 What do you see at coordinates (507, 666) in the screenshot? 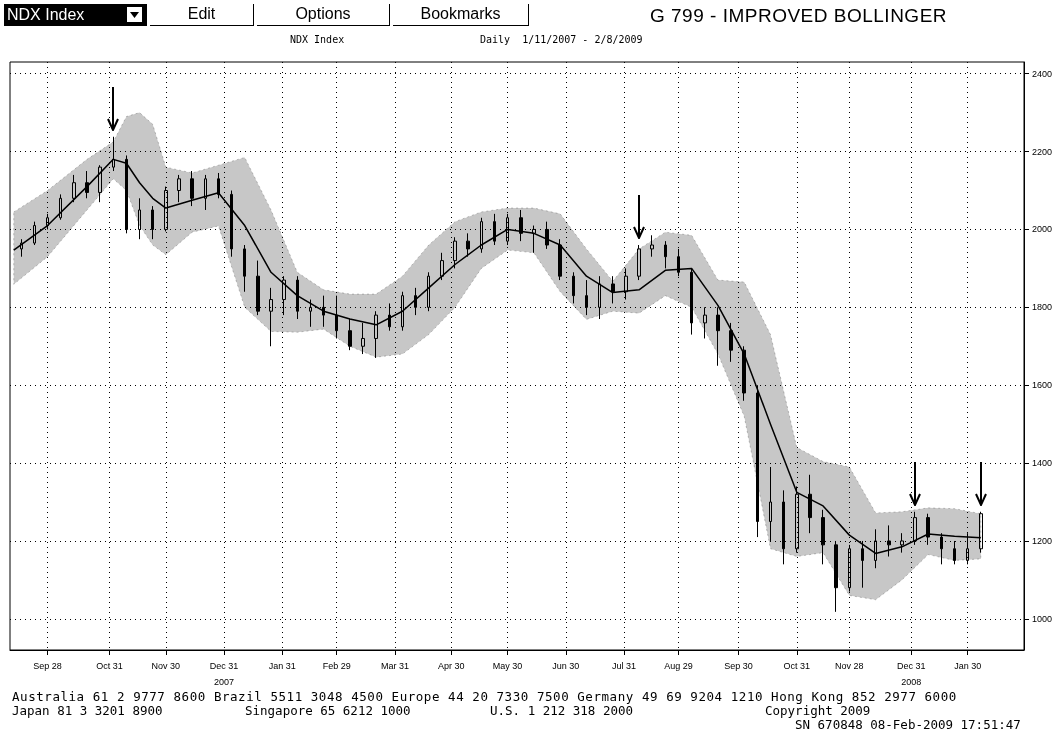
I see `x-tick-label: May 30` at bounding box center [507, 666].